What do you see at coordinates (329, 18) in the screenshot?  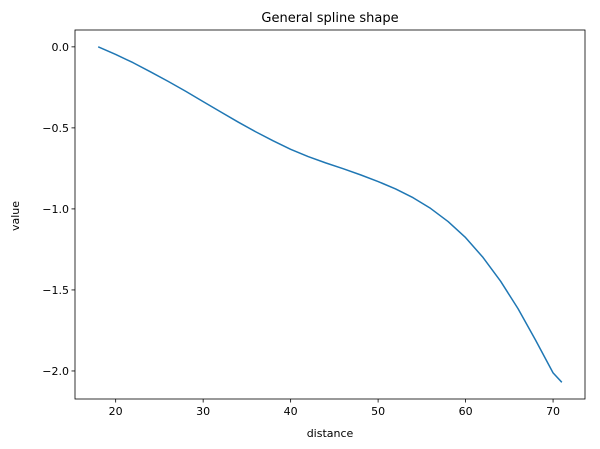 I see `chart-title: General spline shape` at bounding box center [329, 18].